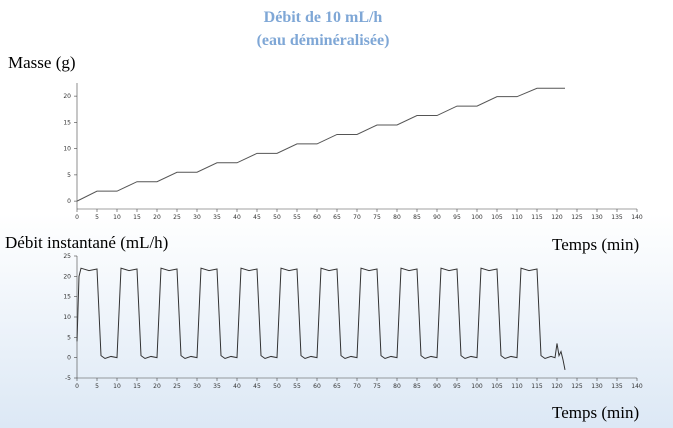 This screenshot has width=673, height=428. What do you see at coordinates (323, 17) in the screenshot?
I see `title: Débit de 10 mL/h` at bounding box center [323, 17].